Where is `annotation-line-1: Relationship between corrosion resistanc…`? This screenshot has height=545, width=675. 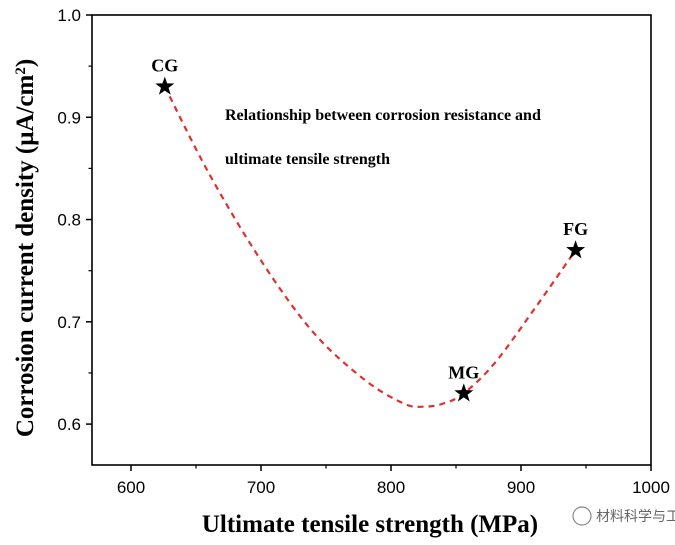 annotation-line-1: Relationship between corrosion resistanc… is located at coordinates (383, 115).